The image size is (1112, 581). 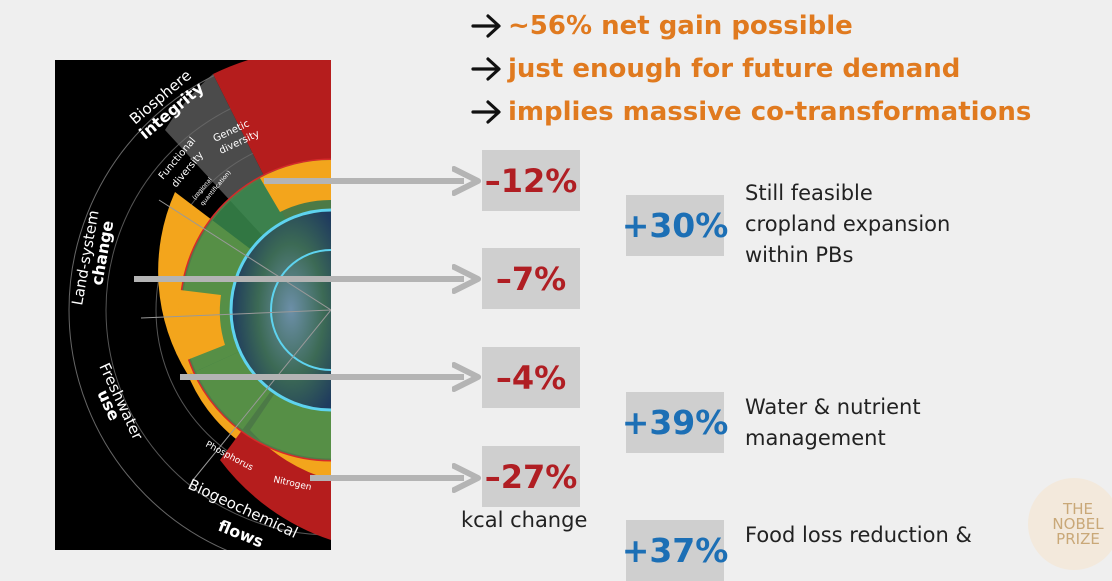 I want to click on kcal-change-nitrogen: –27%, so click(x=531, y=476).